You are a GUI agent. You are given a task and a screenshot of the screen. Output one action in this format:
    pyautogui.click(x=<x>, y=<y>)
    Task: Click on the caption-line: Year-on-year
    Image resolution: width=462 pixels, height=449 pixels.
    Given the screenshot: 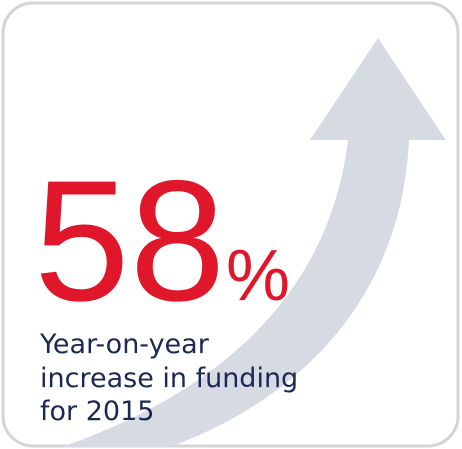 What is the action you would take?
    pyautogui.click(x=124, y=344)
    